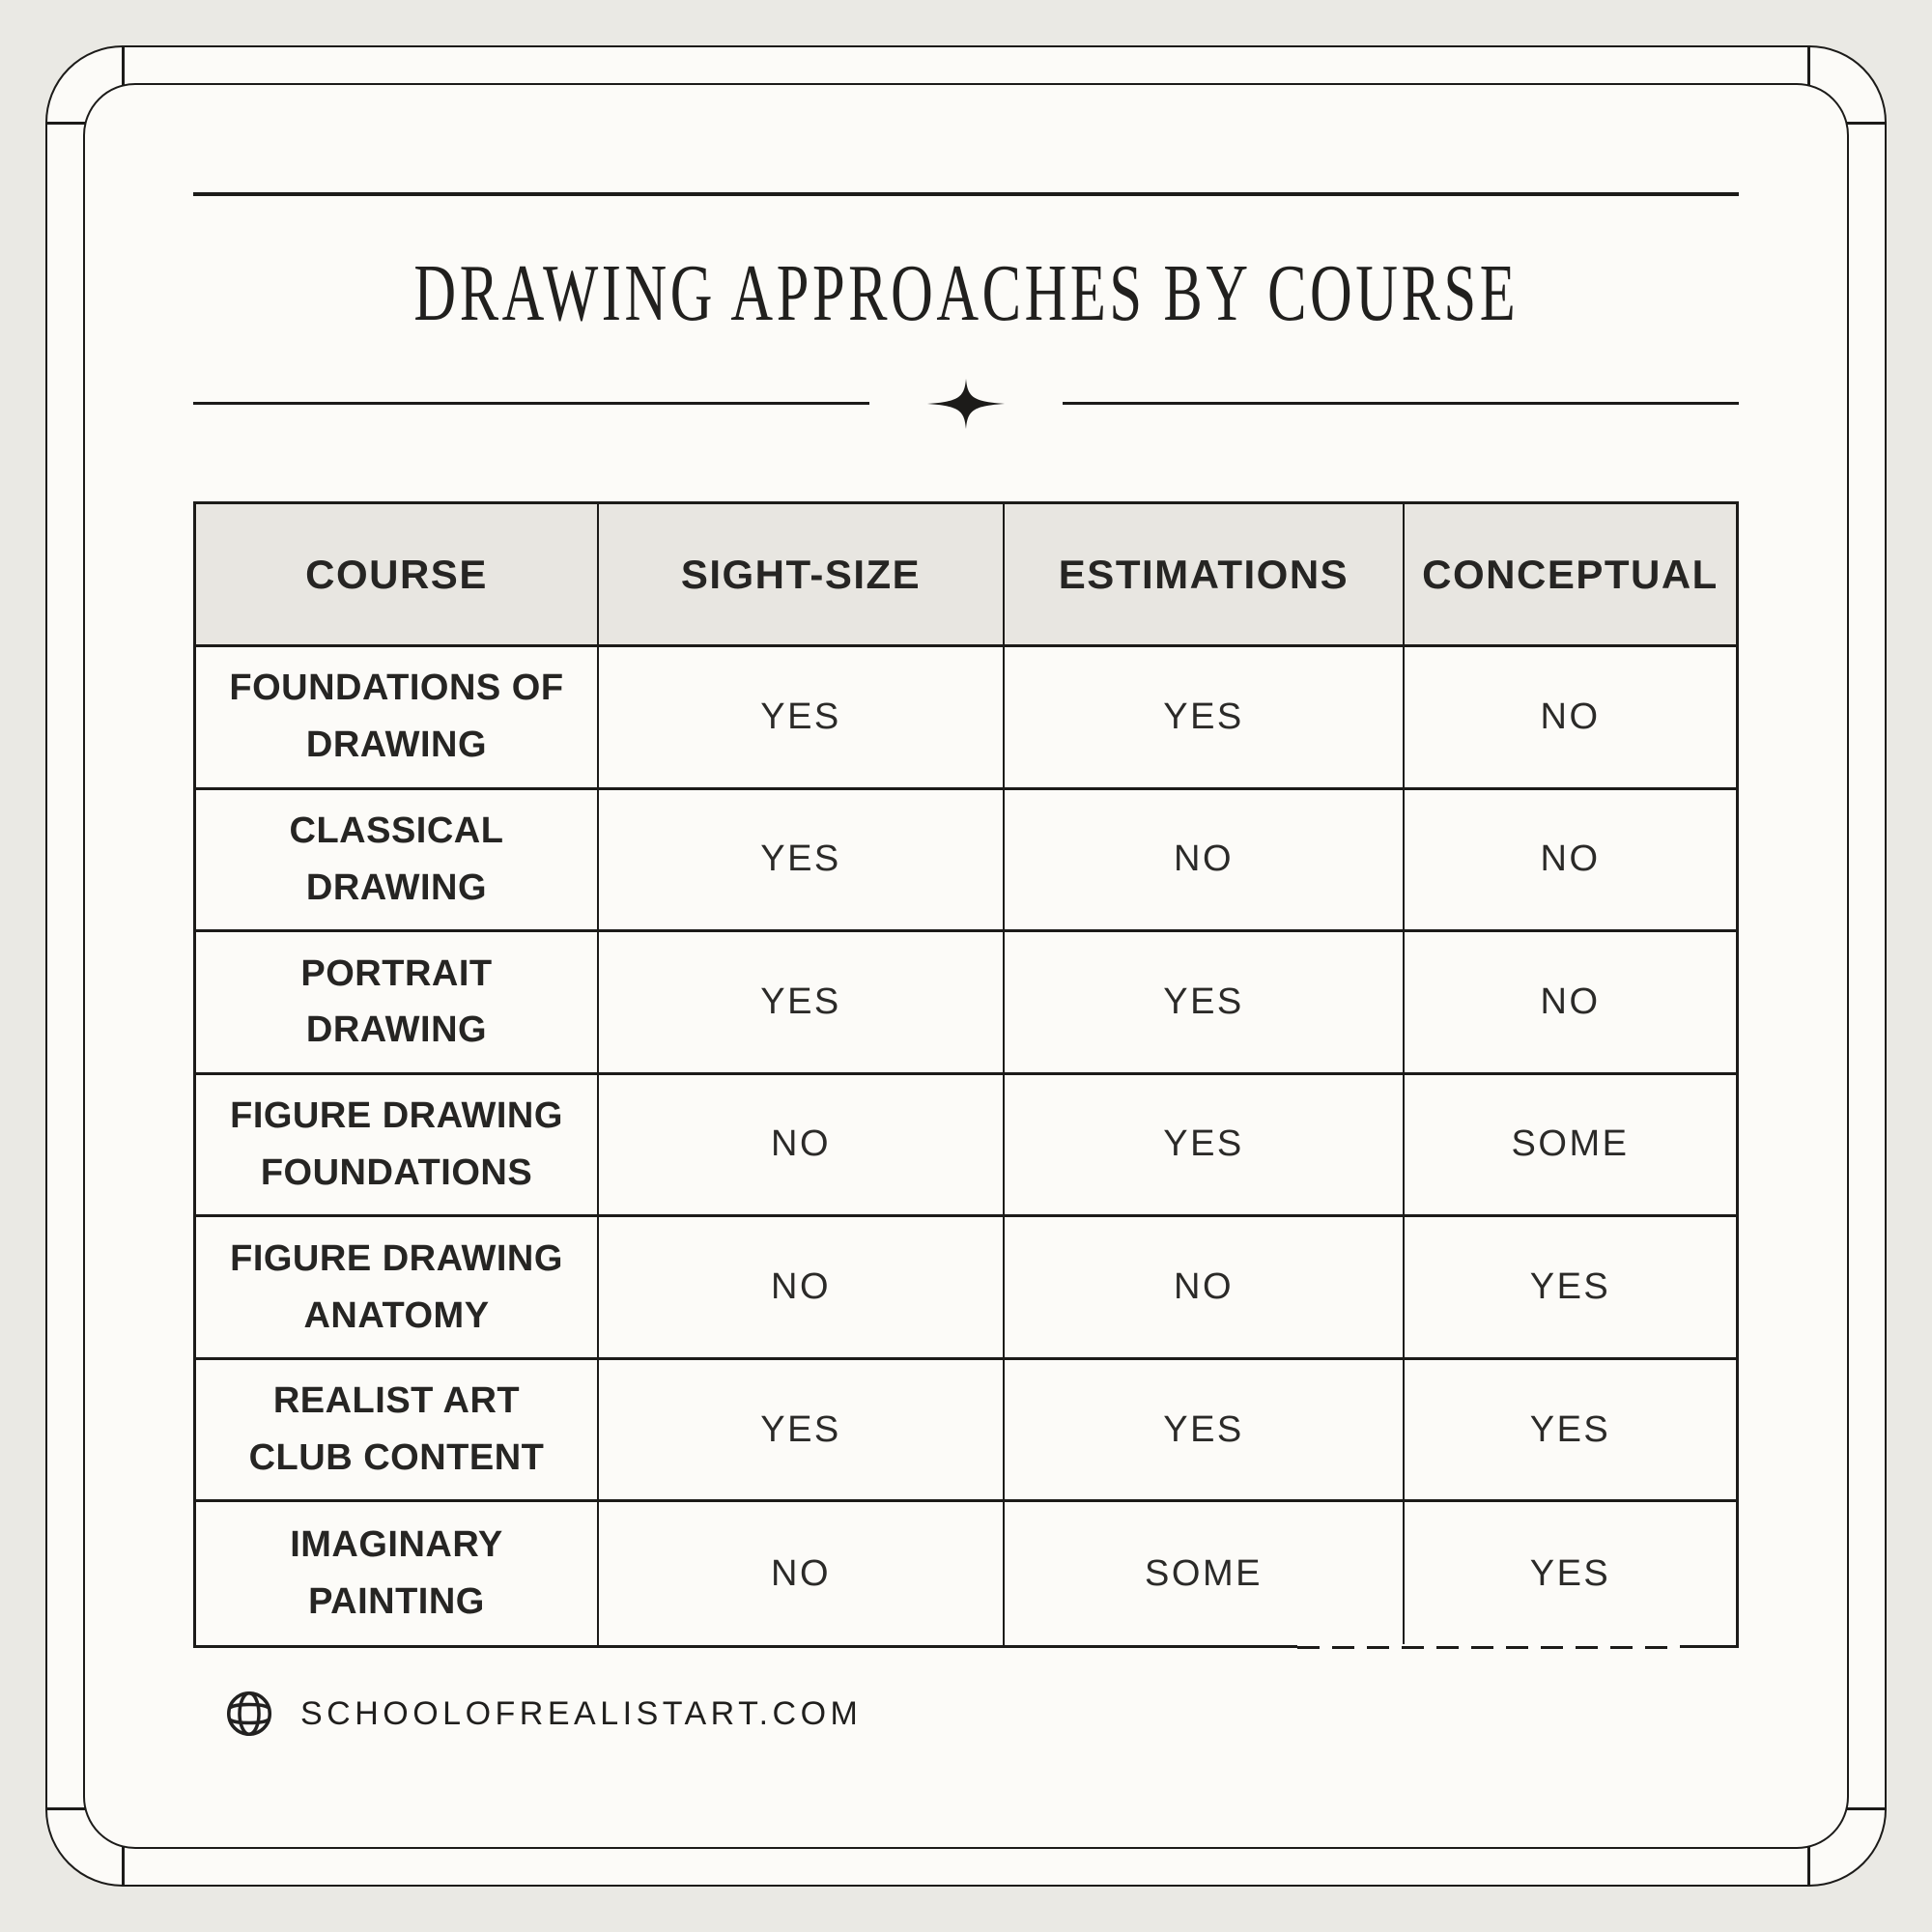  Describe the element at coordinates (802, 575) in the screenshot. I see `column-header-sight-size: SIGHT-SIZE` at that location.